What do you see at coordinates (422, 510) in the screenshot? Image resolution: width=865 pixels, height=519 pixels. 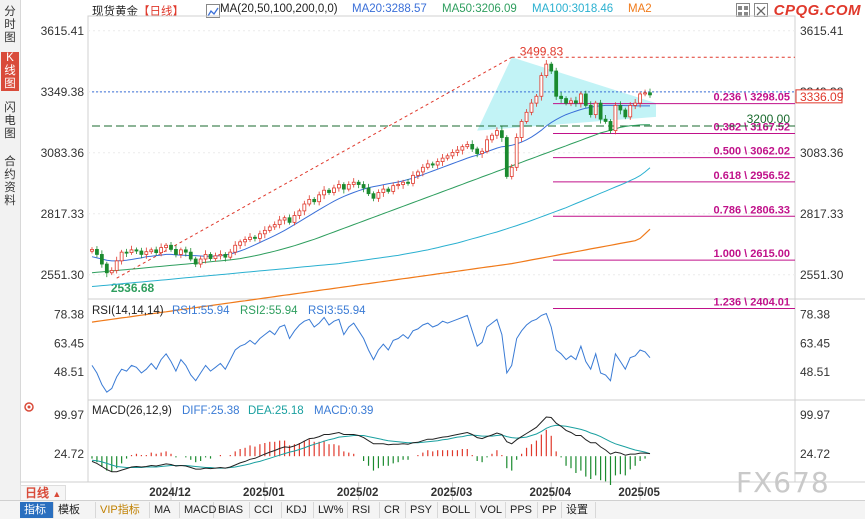 I see `indicator-tab-12: PSY` at bounding box center [422, 510].